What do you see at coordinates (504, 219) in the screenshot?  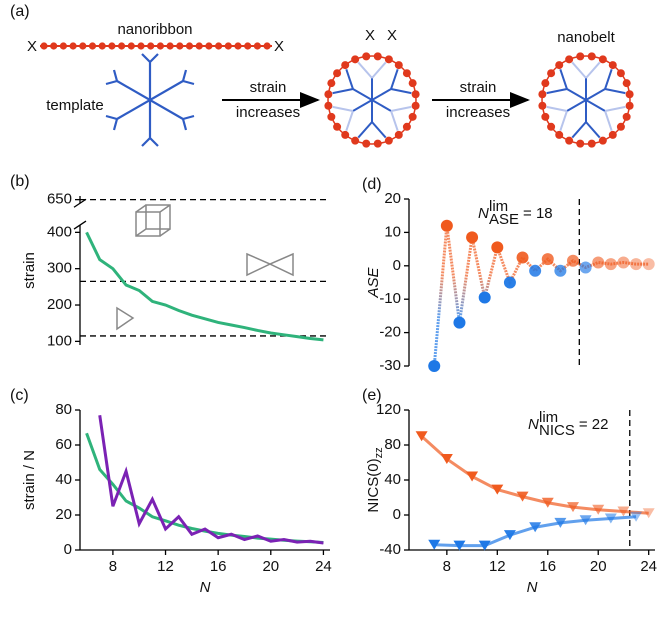 I see `annotation: ASE` at bounding box center [504, 219].